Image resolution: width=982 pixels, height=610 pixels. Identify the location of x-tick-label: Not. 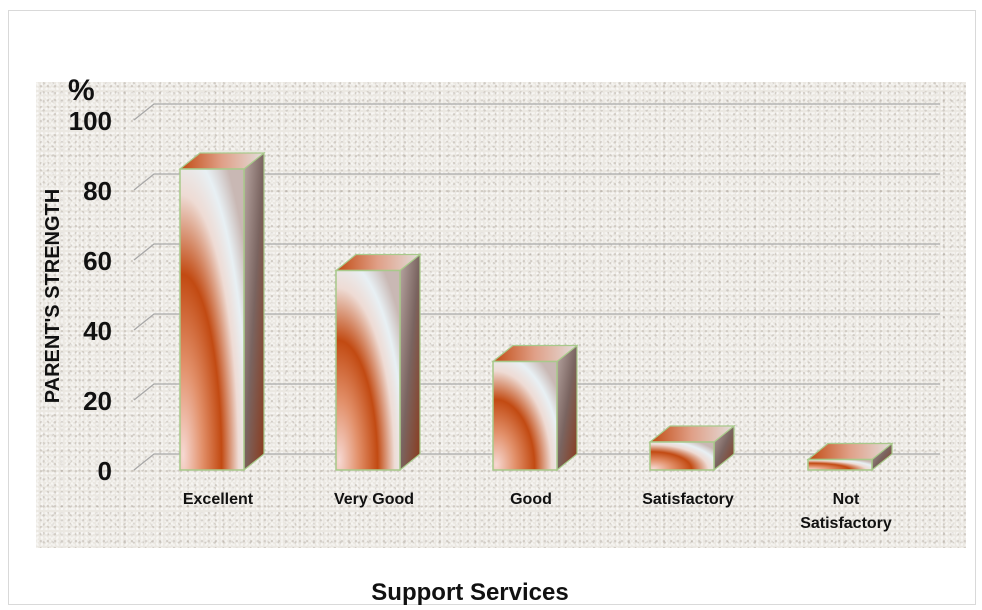
(846, 499).